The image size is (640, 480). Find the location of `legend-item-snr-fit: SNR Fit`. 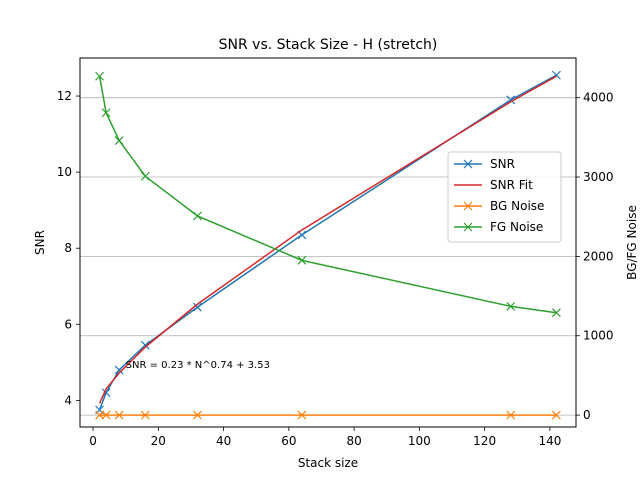

legend-item-snr-fit: SNR Fit is located at coordinates (493, 185).